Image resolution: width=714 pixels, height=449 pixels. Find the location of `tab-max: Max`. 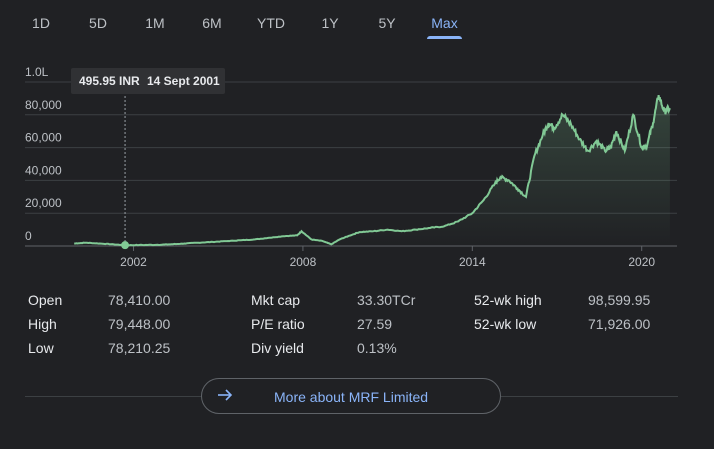

tab-max: Max is located at coordinates (444, 27).